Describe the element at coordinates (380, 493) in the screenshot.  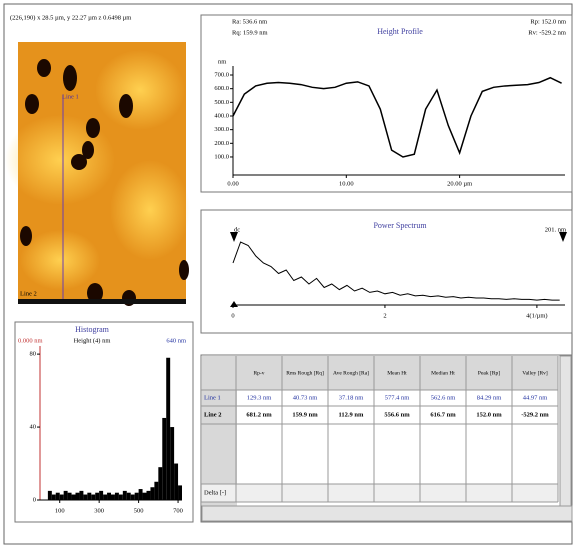
I see `footer-row` at that location.